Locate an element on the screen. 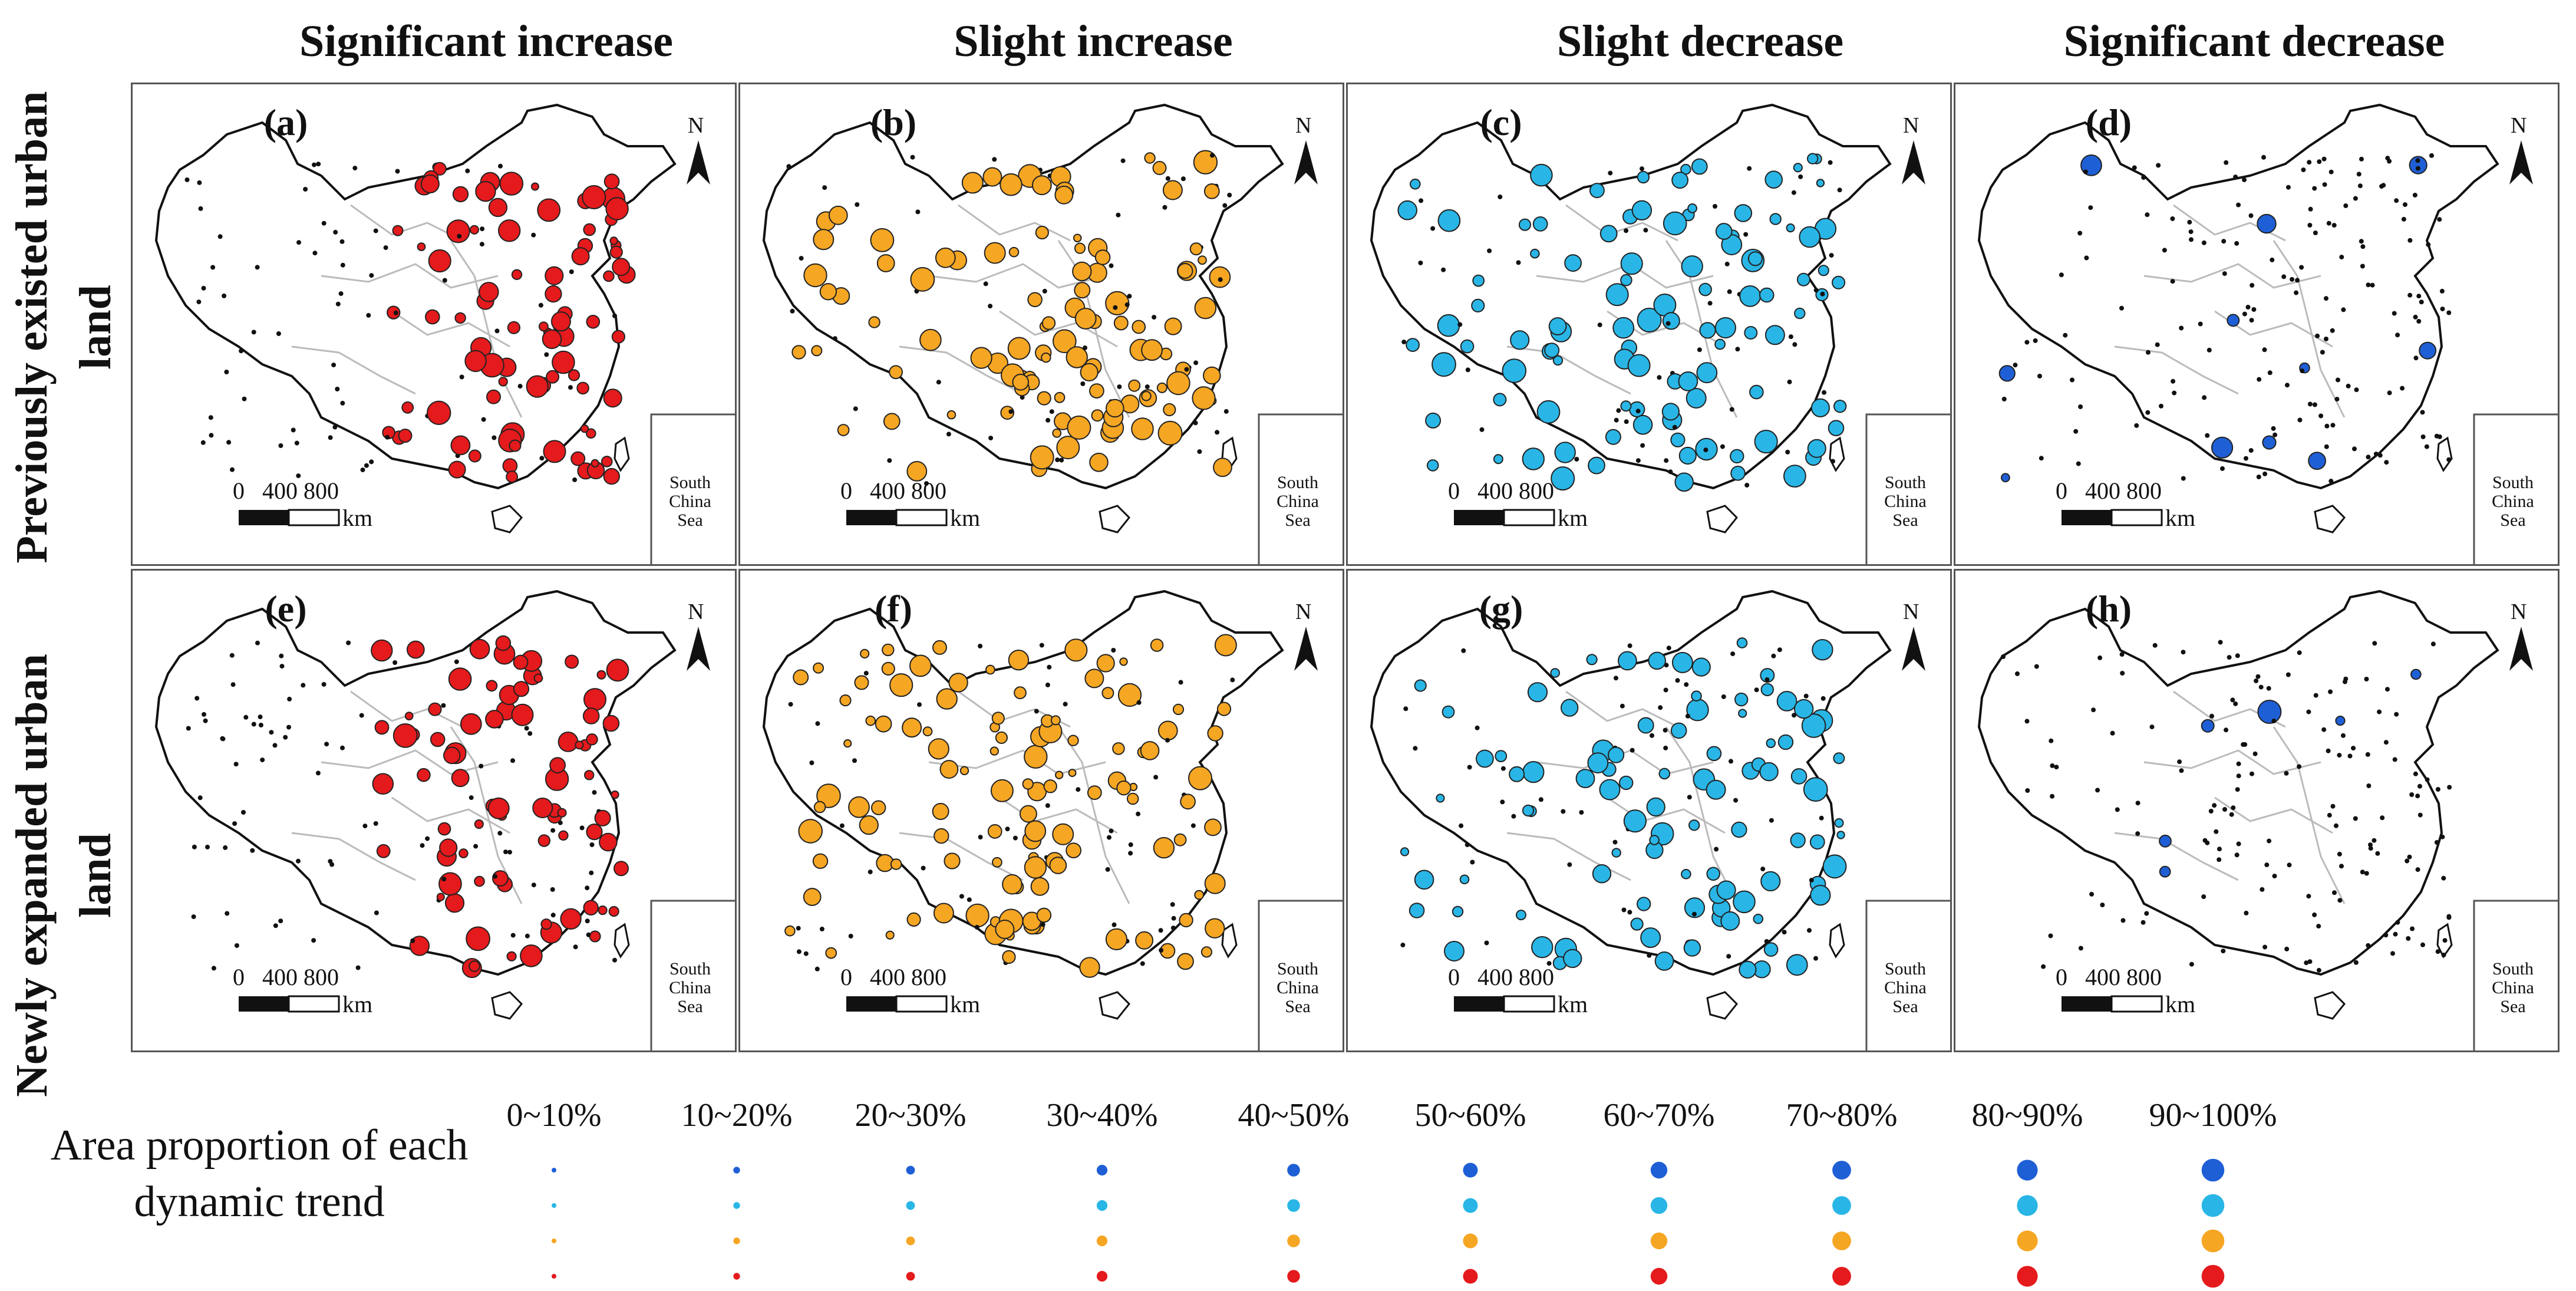 The height and width of the screenshot is (1291, 2576). panel-label: (a) is located at coordinates (286, 122).